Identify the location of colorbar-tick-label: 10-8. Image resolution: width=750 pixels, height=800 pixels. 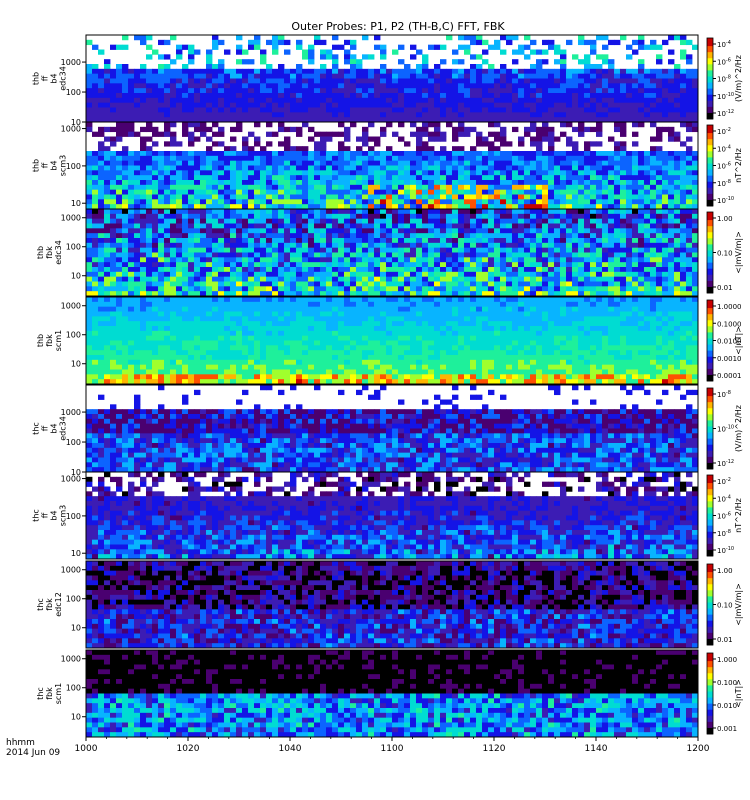
(724, 183).